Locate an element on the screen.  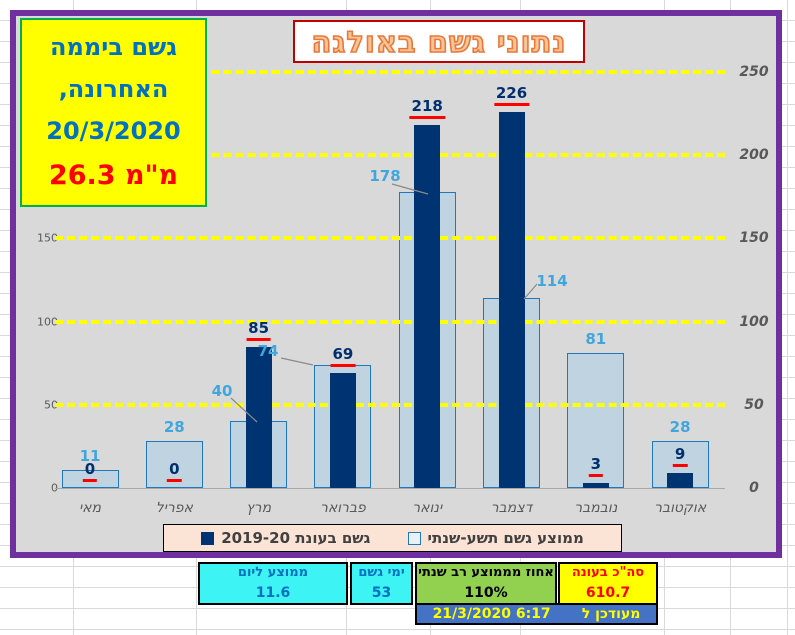
x-axis-month-label: מרץ is located at coordinates (259, 508).